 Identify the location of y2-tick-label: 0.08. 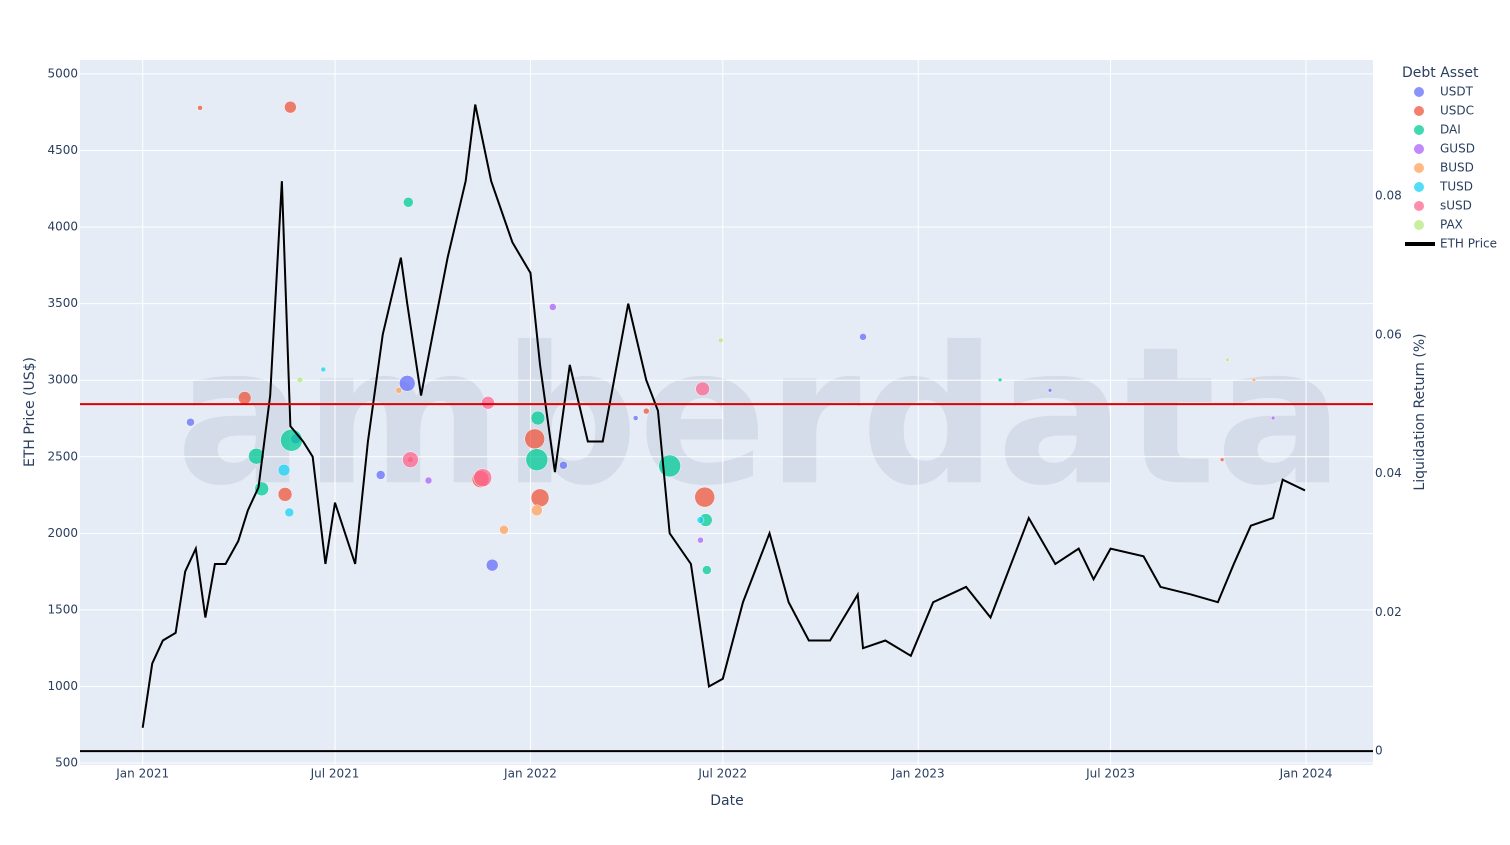
(1388, 196).